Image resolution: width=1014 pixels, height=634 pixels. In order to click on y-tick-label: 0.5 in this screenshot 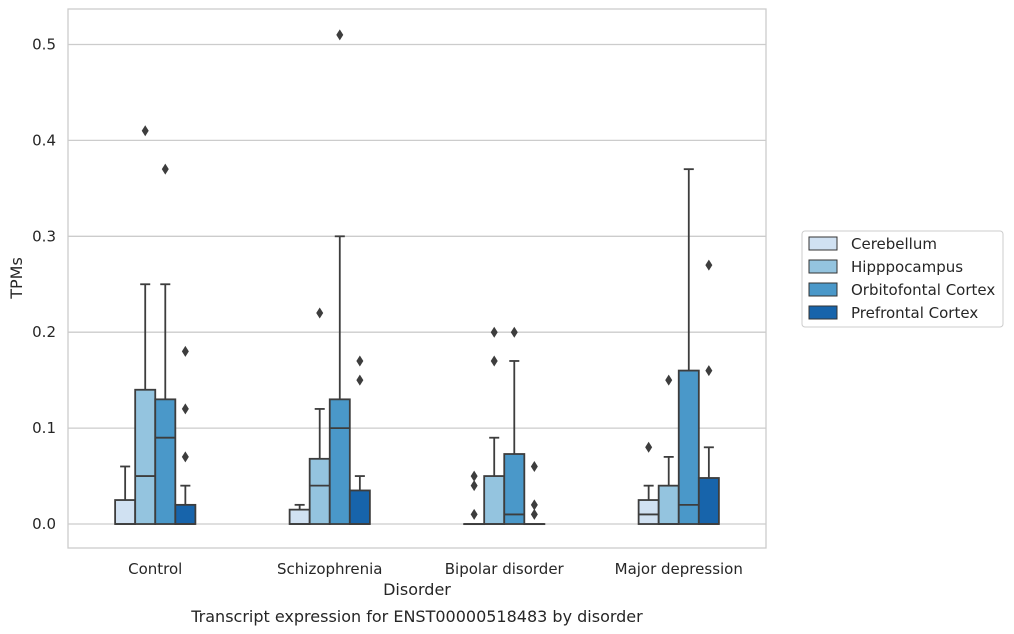, I will do `click(44, 44)`.